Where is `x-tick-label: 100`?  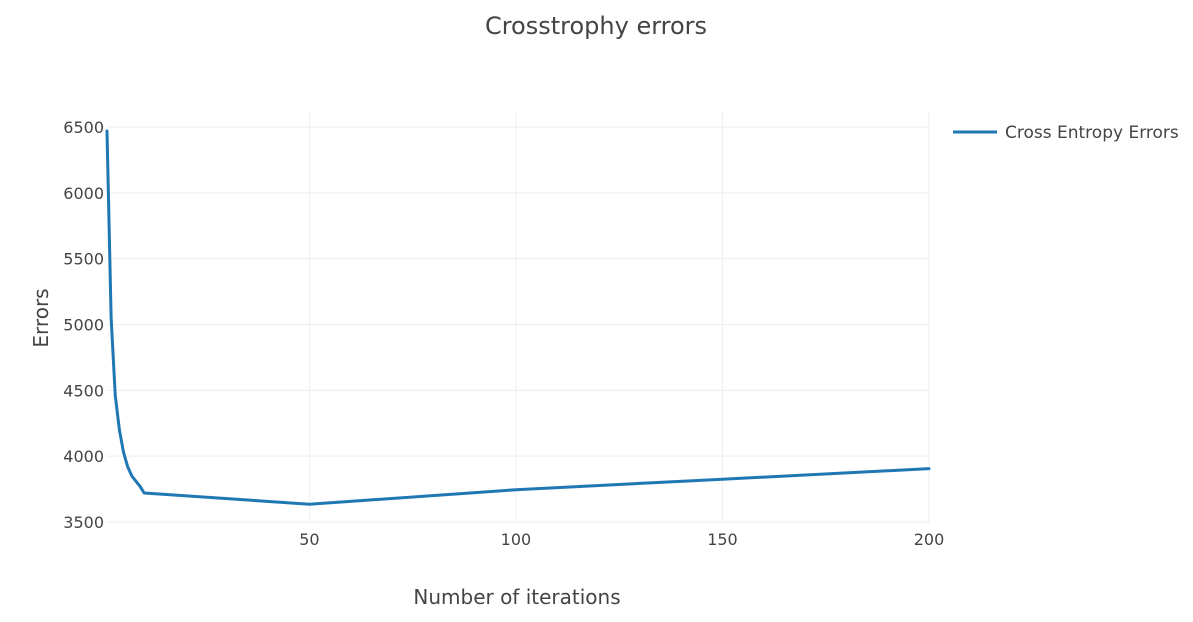 x-tick-label: 100 is located at coordinates (516, 539).